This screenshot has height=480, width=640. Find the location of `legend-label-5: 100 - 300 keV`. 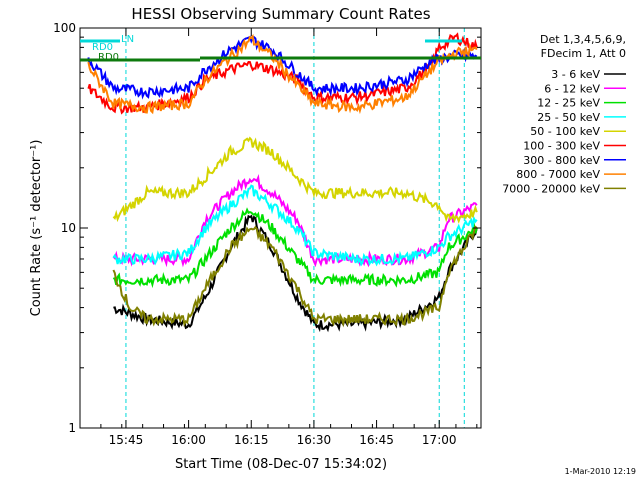

legend-label-5: 100 - 300 keV is located at coordinates (561, 146).